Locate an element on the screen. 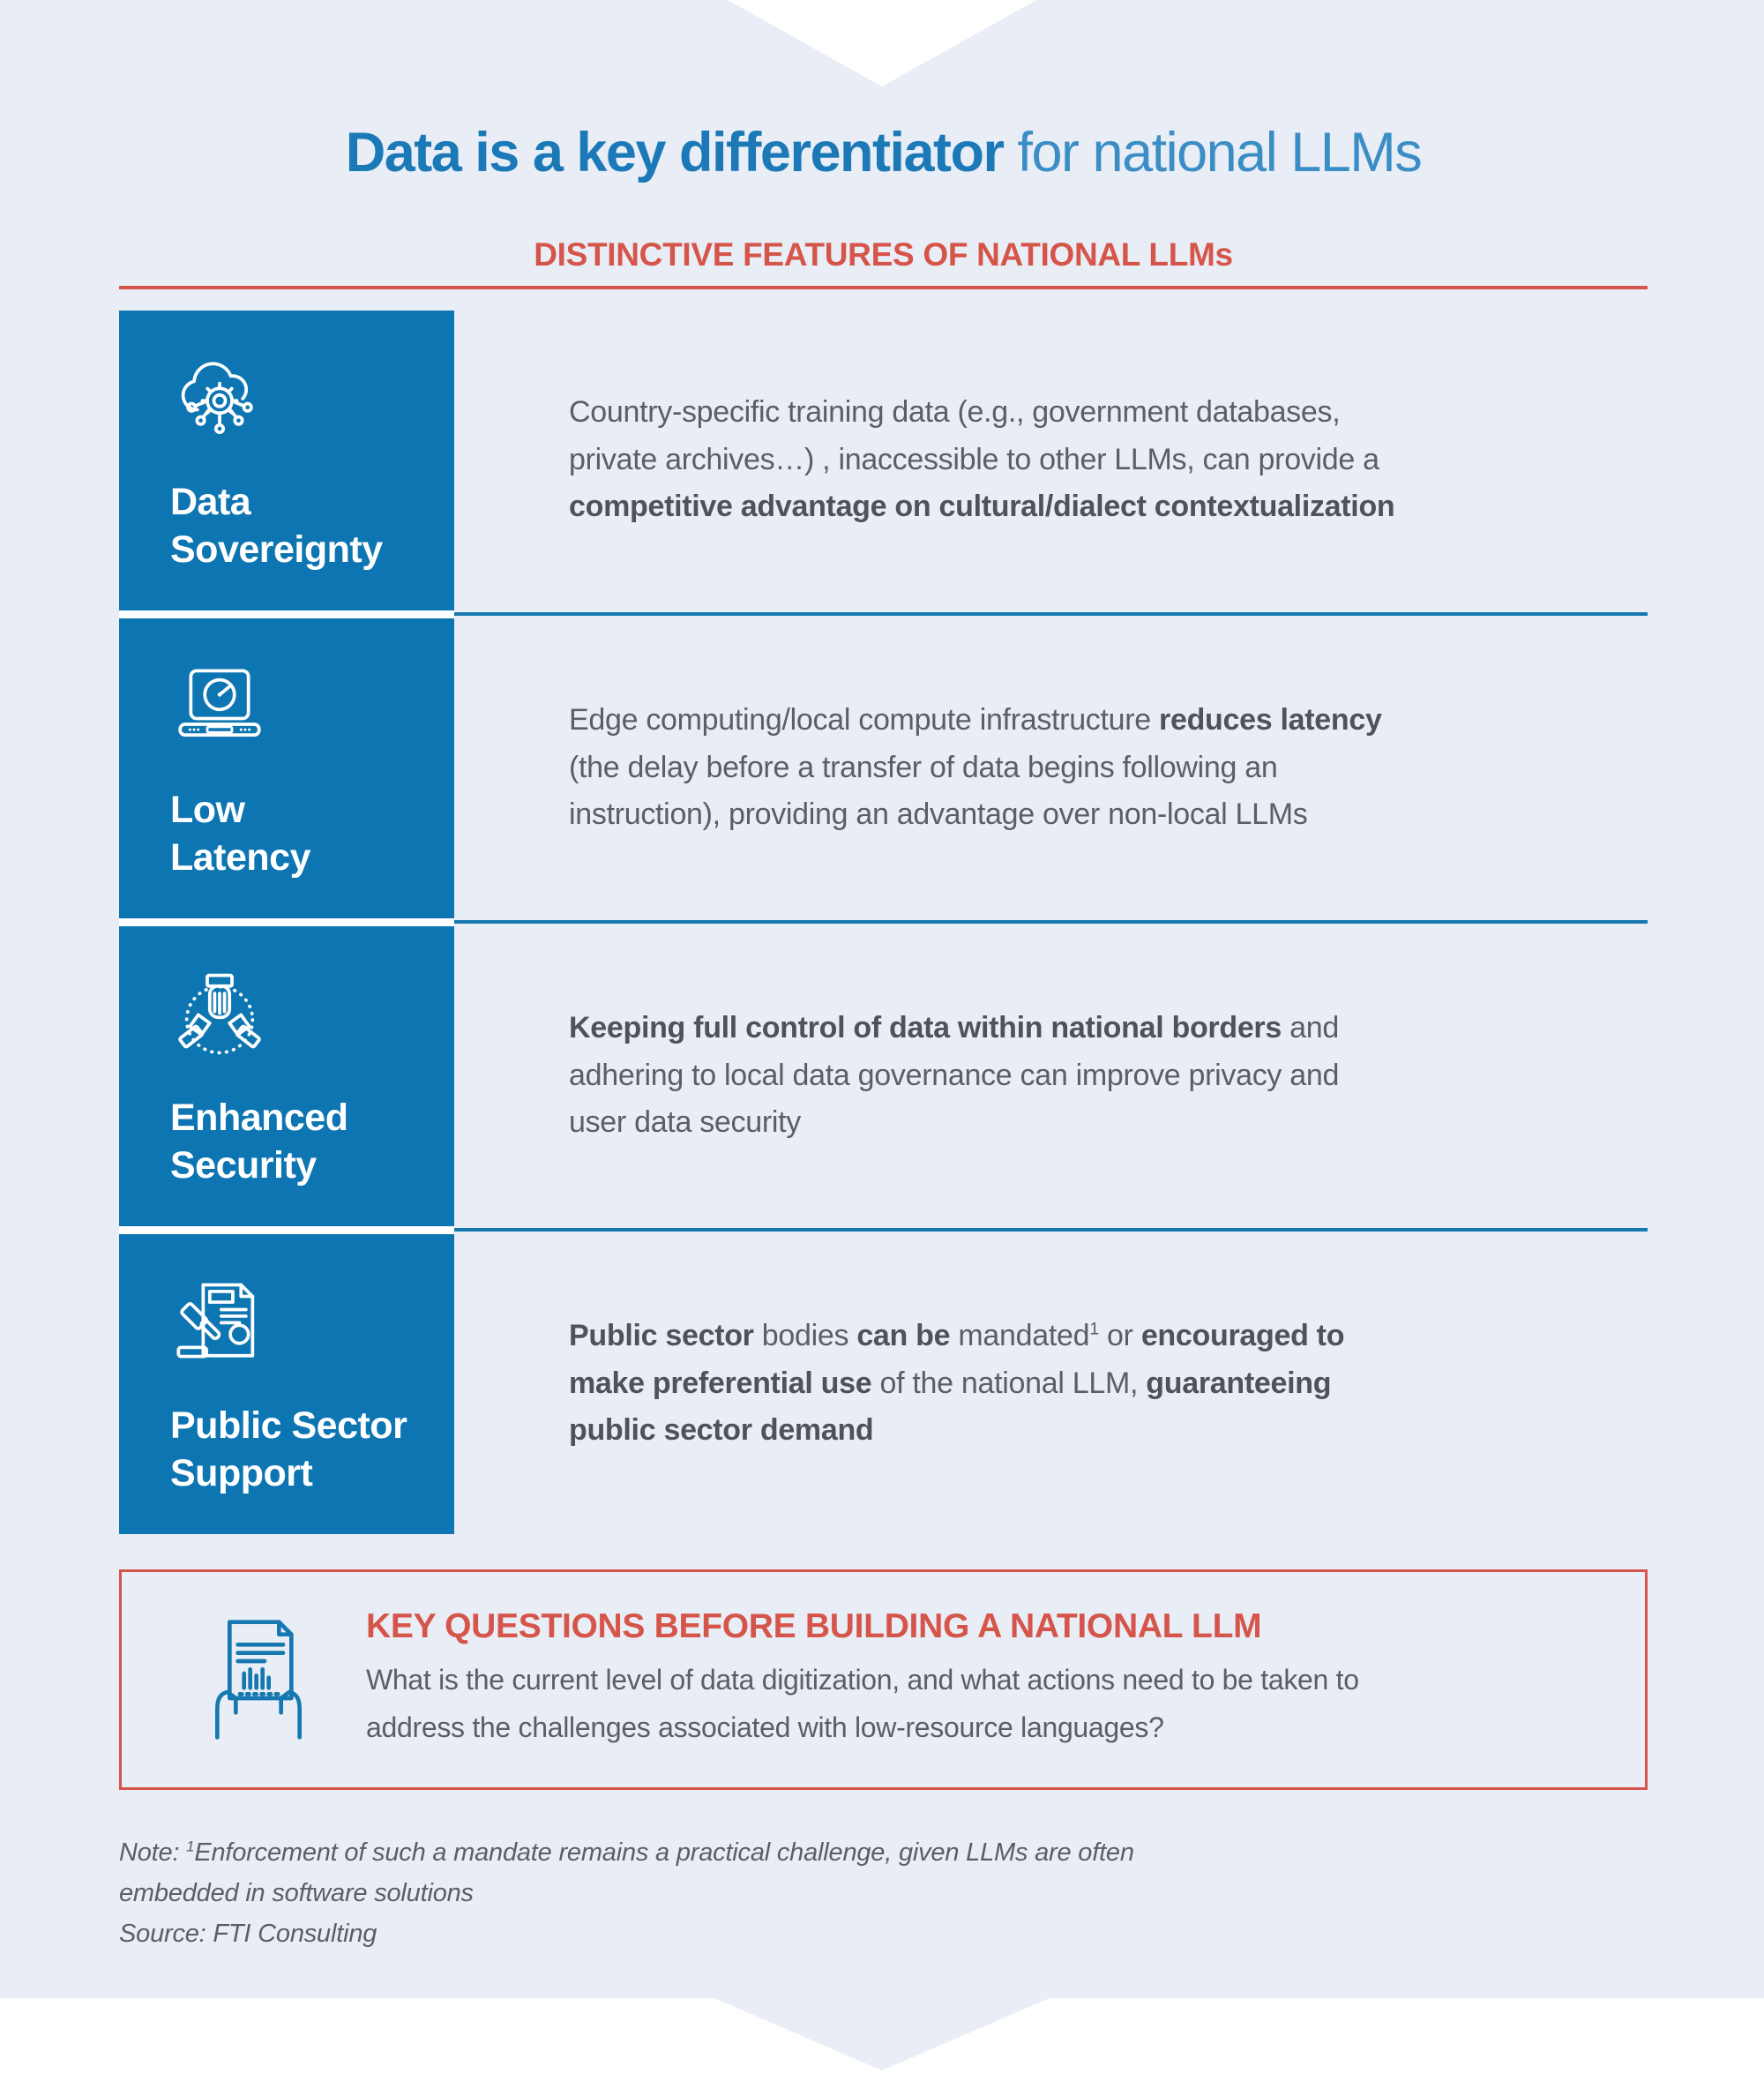 The height and width of the screenshot is (2074, 1764). feature-label: Data Sovereignty is located at coordinates (276, 525).